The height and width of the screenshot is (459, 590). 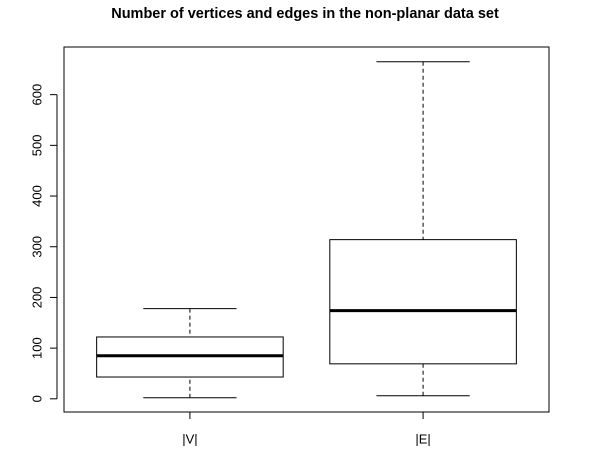 What do you see at coordinates (189, 438) in the screenshot?
I see `x-tick-label: |V|` at bounding box center [189, 438].